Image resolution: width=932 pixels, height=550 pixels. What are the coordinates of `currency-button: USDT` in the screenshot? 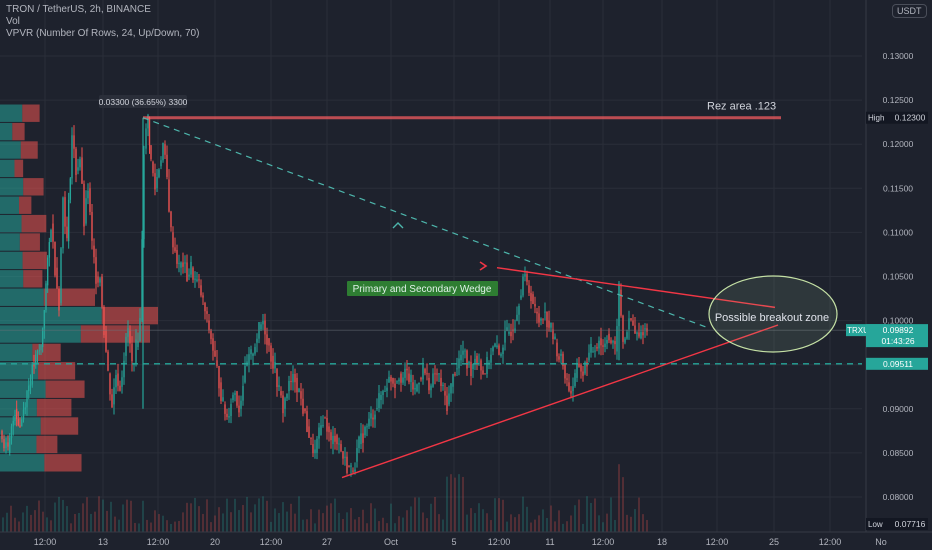 It's located at (909, 11).